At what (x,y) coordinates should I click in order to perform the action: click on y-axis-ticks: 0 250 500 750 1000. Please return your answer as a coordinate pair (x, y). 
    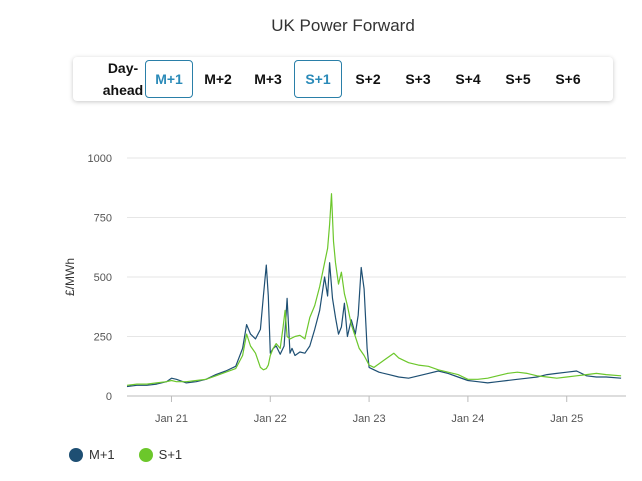
    Looking at the image, I should click on (100, 278).